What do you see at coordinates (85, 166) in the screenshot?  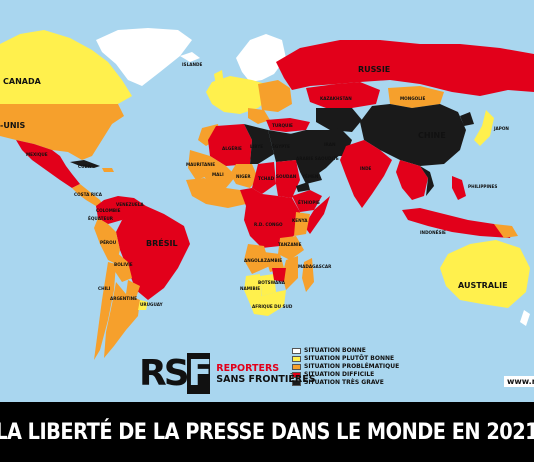 I see `country-label-cuba: CUBA` at bounding box center [85, 166].